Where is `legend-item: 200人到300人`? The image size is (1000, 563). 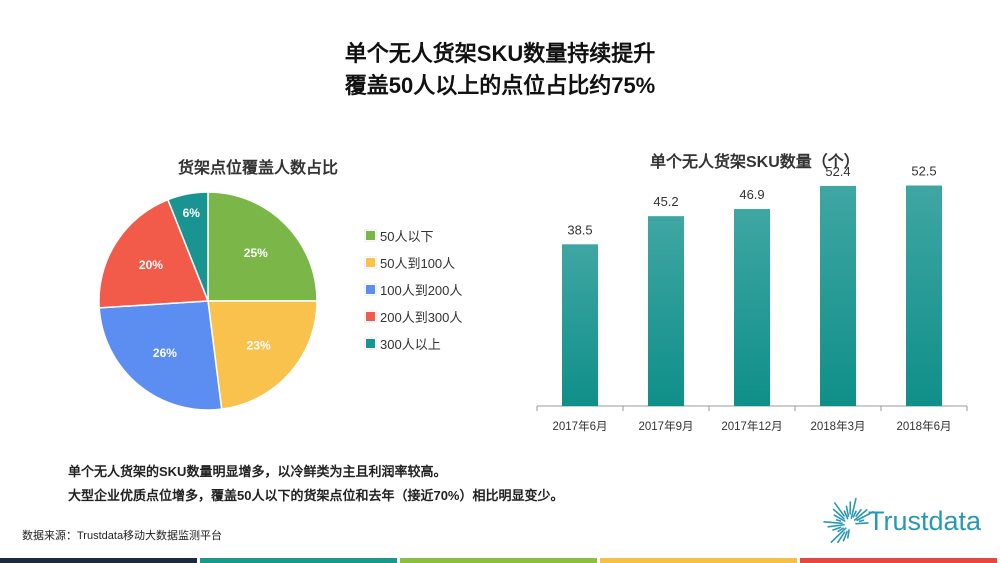
legend-item: 200人到300人 is located at coordinates (413, 316).